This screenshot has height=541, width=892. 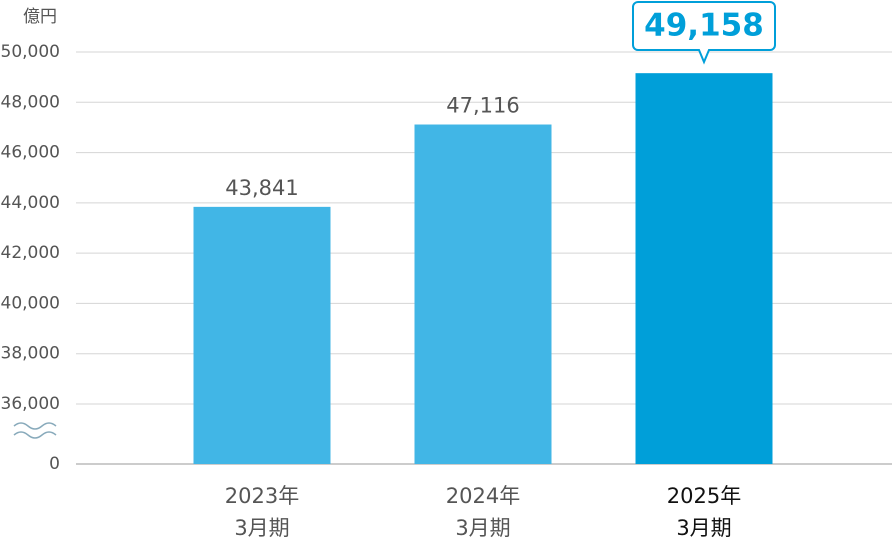 I want to click on x-tick-label: 2025年, so click(x=704, y=496).